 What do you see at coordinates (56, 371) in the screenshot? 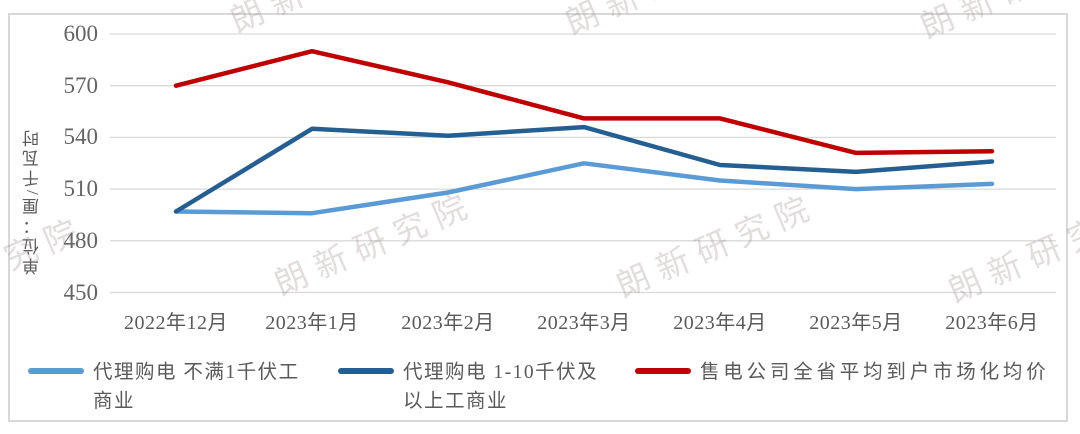
I see `legend-swatch-light-blue-line` at bounding box center [56, 371].